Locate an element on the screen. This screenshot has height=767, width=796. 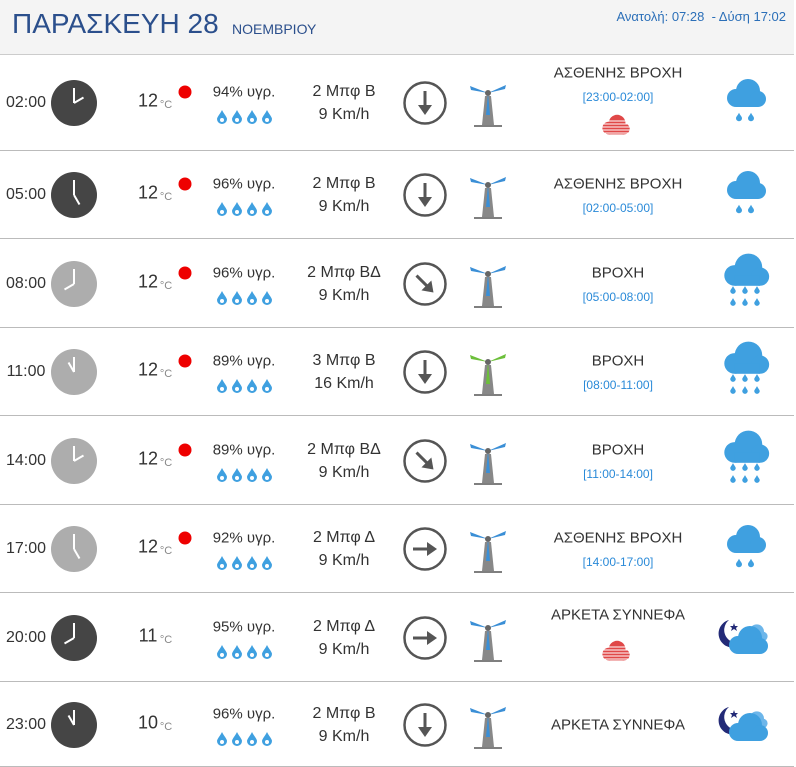
time: 23:00 is located at coordinates (26, 724).